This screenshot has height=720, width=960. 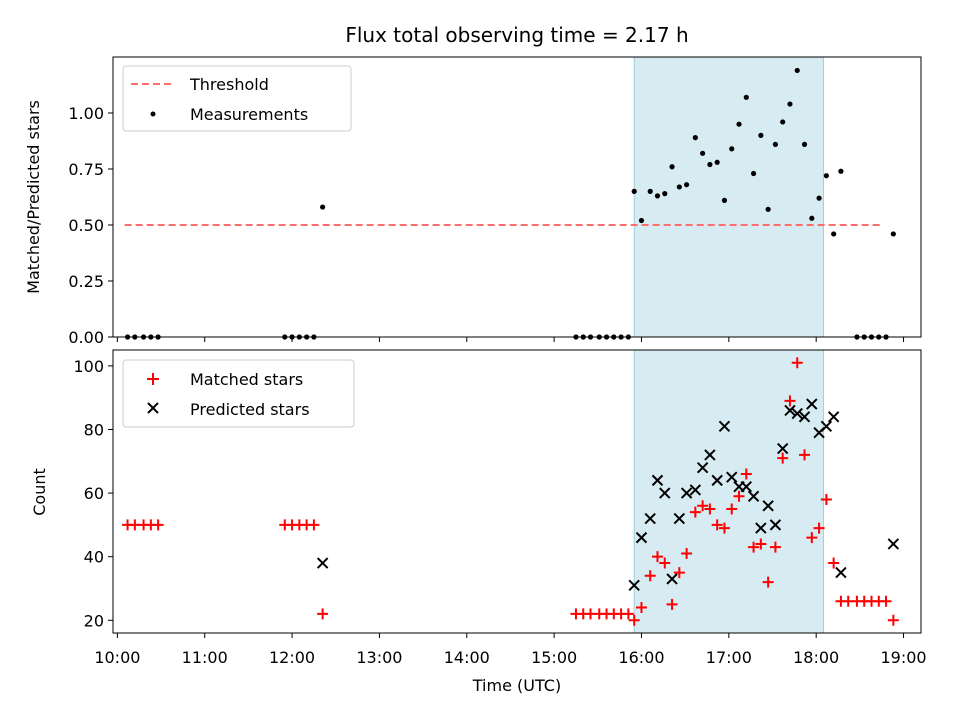 I want to click on top-x-axis, so click(x=510, y=339).